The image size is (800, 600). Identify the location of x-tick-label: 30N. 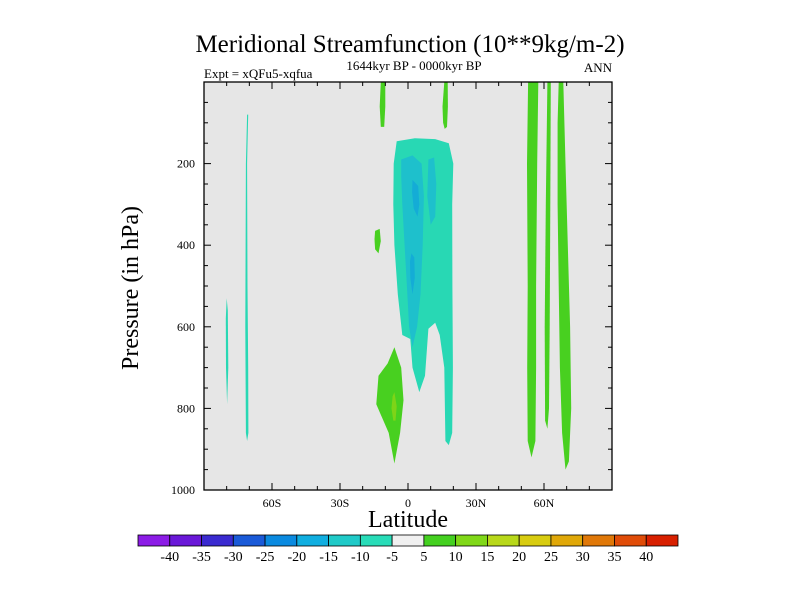
(476, 503).